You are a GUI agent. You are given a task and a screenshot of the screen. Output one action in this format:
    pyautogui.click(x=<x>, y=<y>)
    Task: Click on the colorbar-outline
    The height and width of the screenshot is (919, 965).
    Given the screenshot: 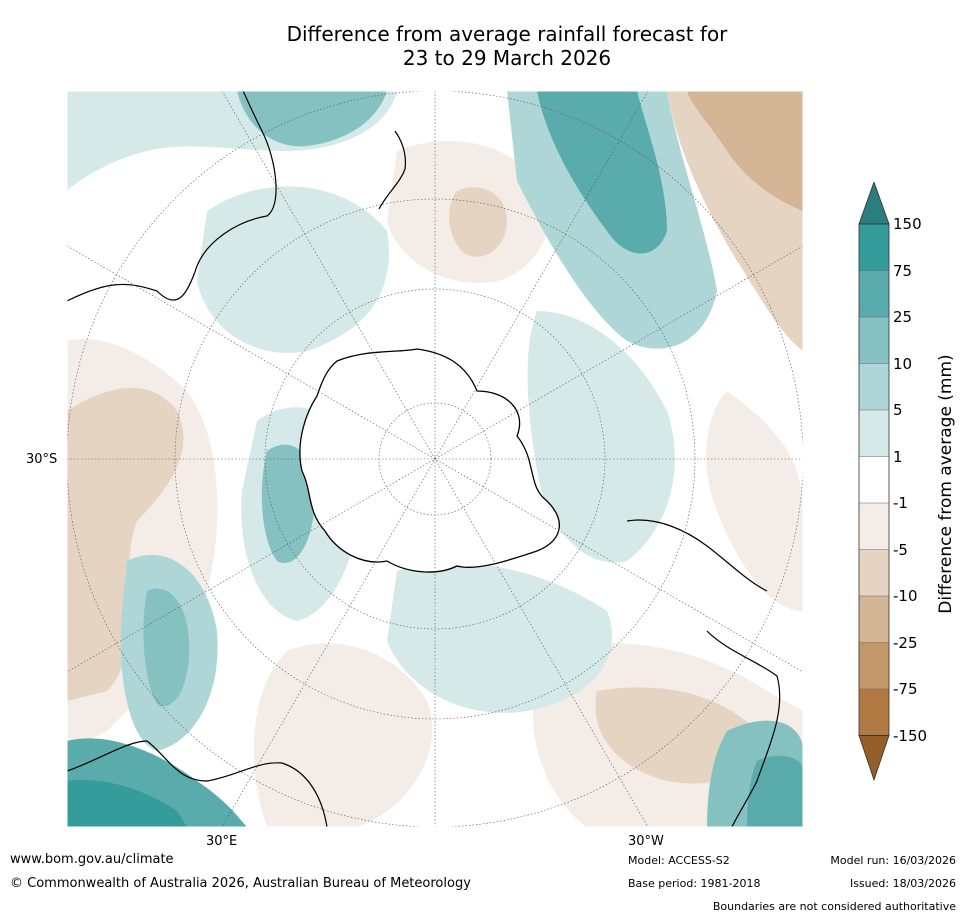 What is the action you would take?
    pyautogui.click(x=874, y=479)
    